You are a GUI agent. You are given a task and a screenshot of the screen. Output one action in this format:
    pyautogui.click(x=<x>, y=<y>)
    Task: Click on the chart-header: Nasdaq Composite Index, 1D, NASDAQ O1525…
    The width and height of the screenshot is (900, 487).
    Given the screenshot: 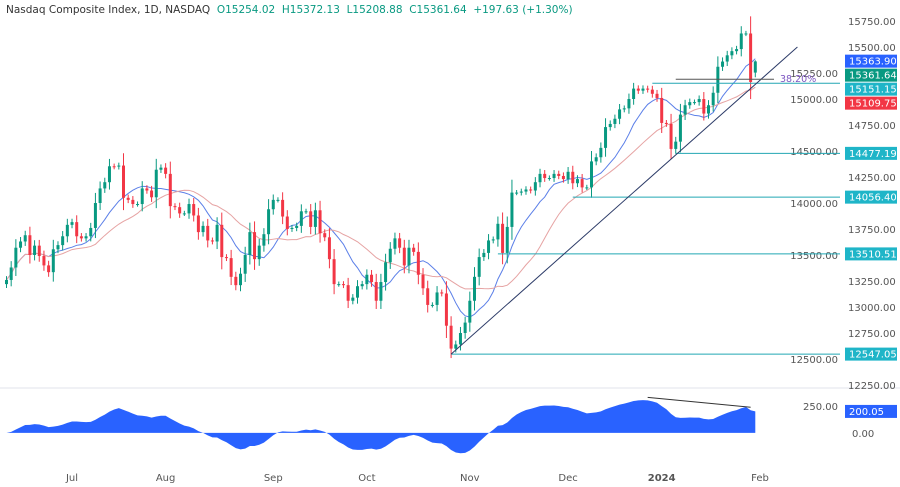 What is the action you would take?
    pyautogui.click(x=289, y=10)
    